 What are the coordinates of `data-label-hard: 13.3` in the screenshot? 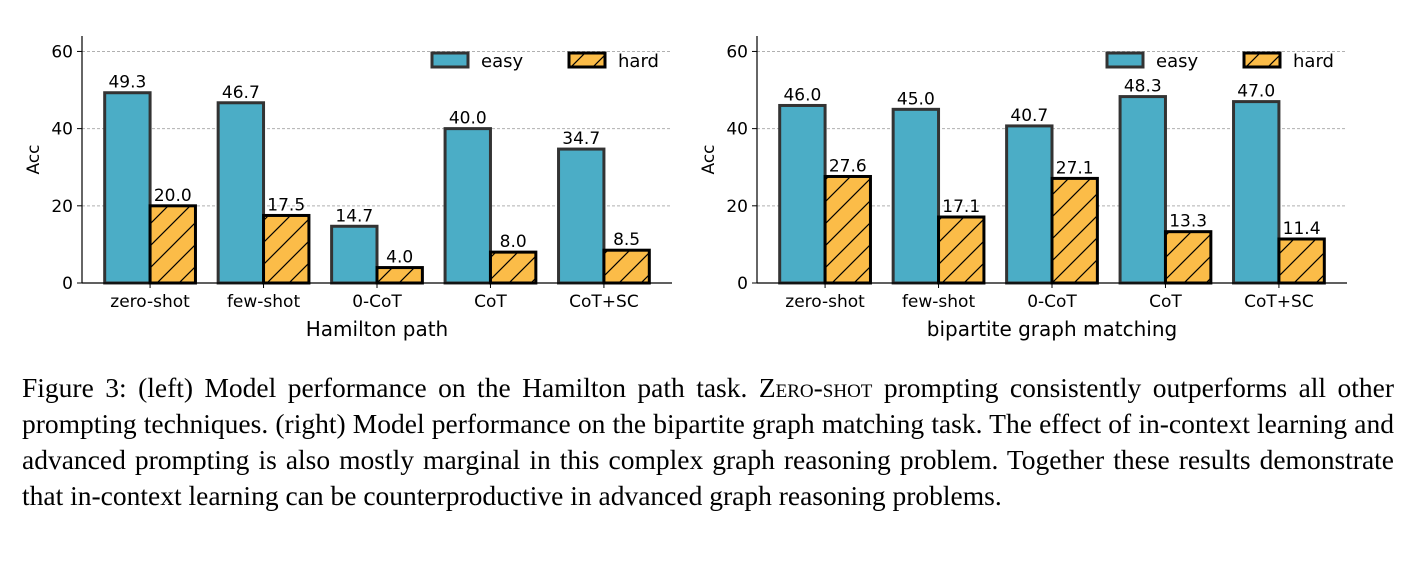 It's located at (1188, 222).